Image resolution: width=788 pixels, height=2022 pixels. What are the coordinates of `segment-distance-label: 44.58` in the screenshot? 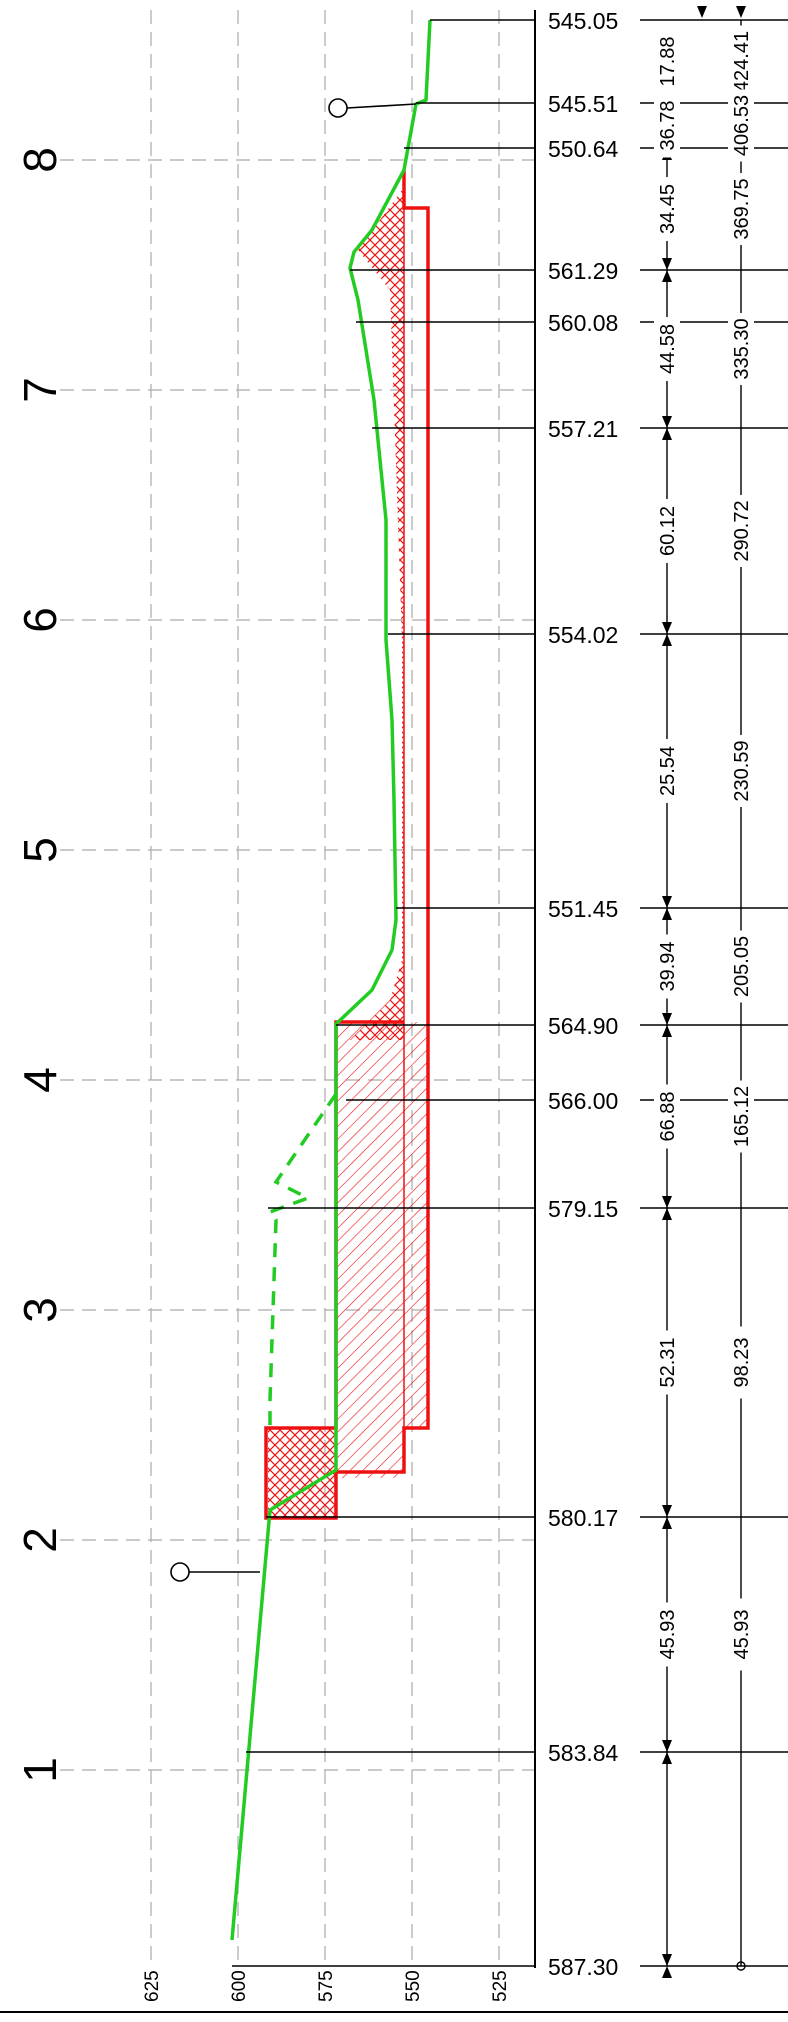 It's located at (668, 349).